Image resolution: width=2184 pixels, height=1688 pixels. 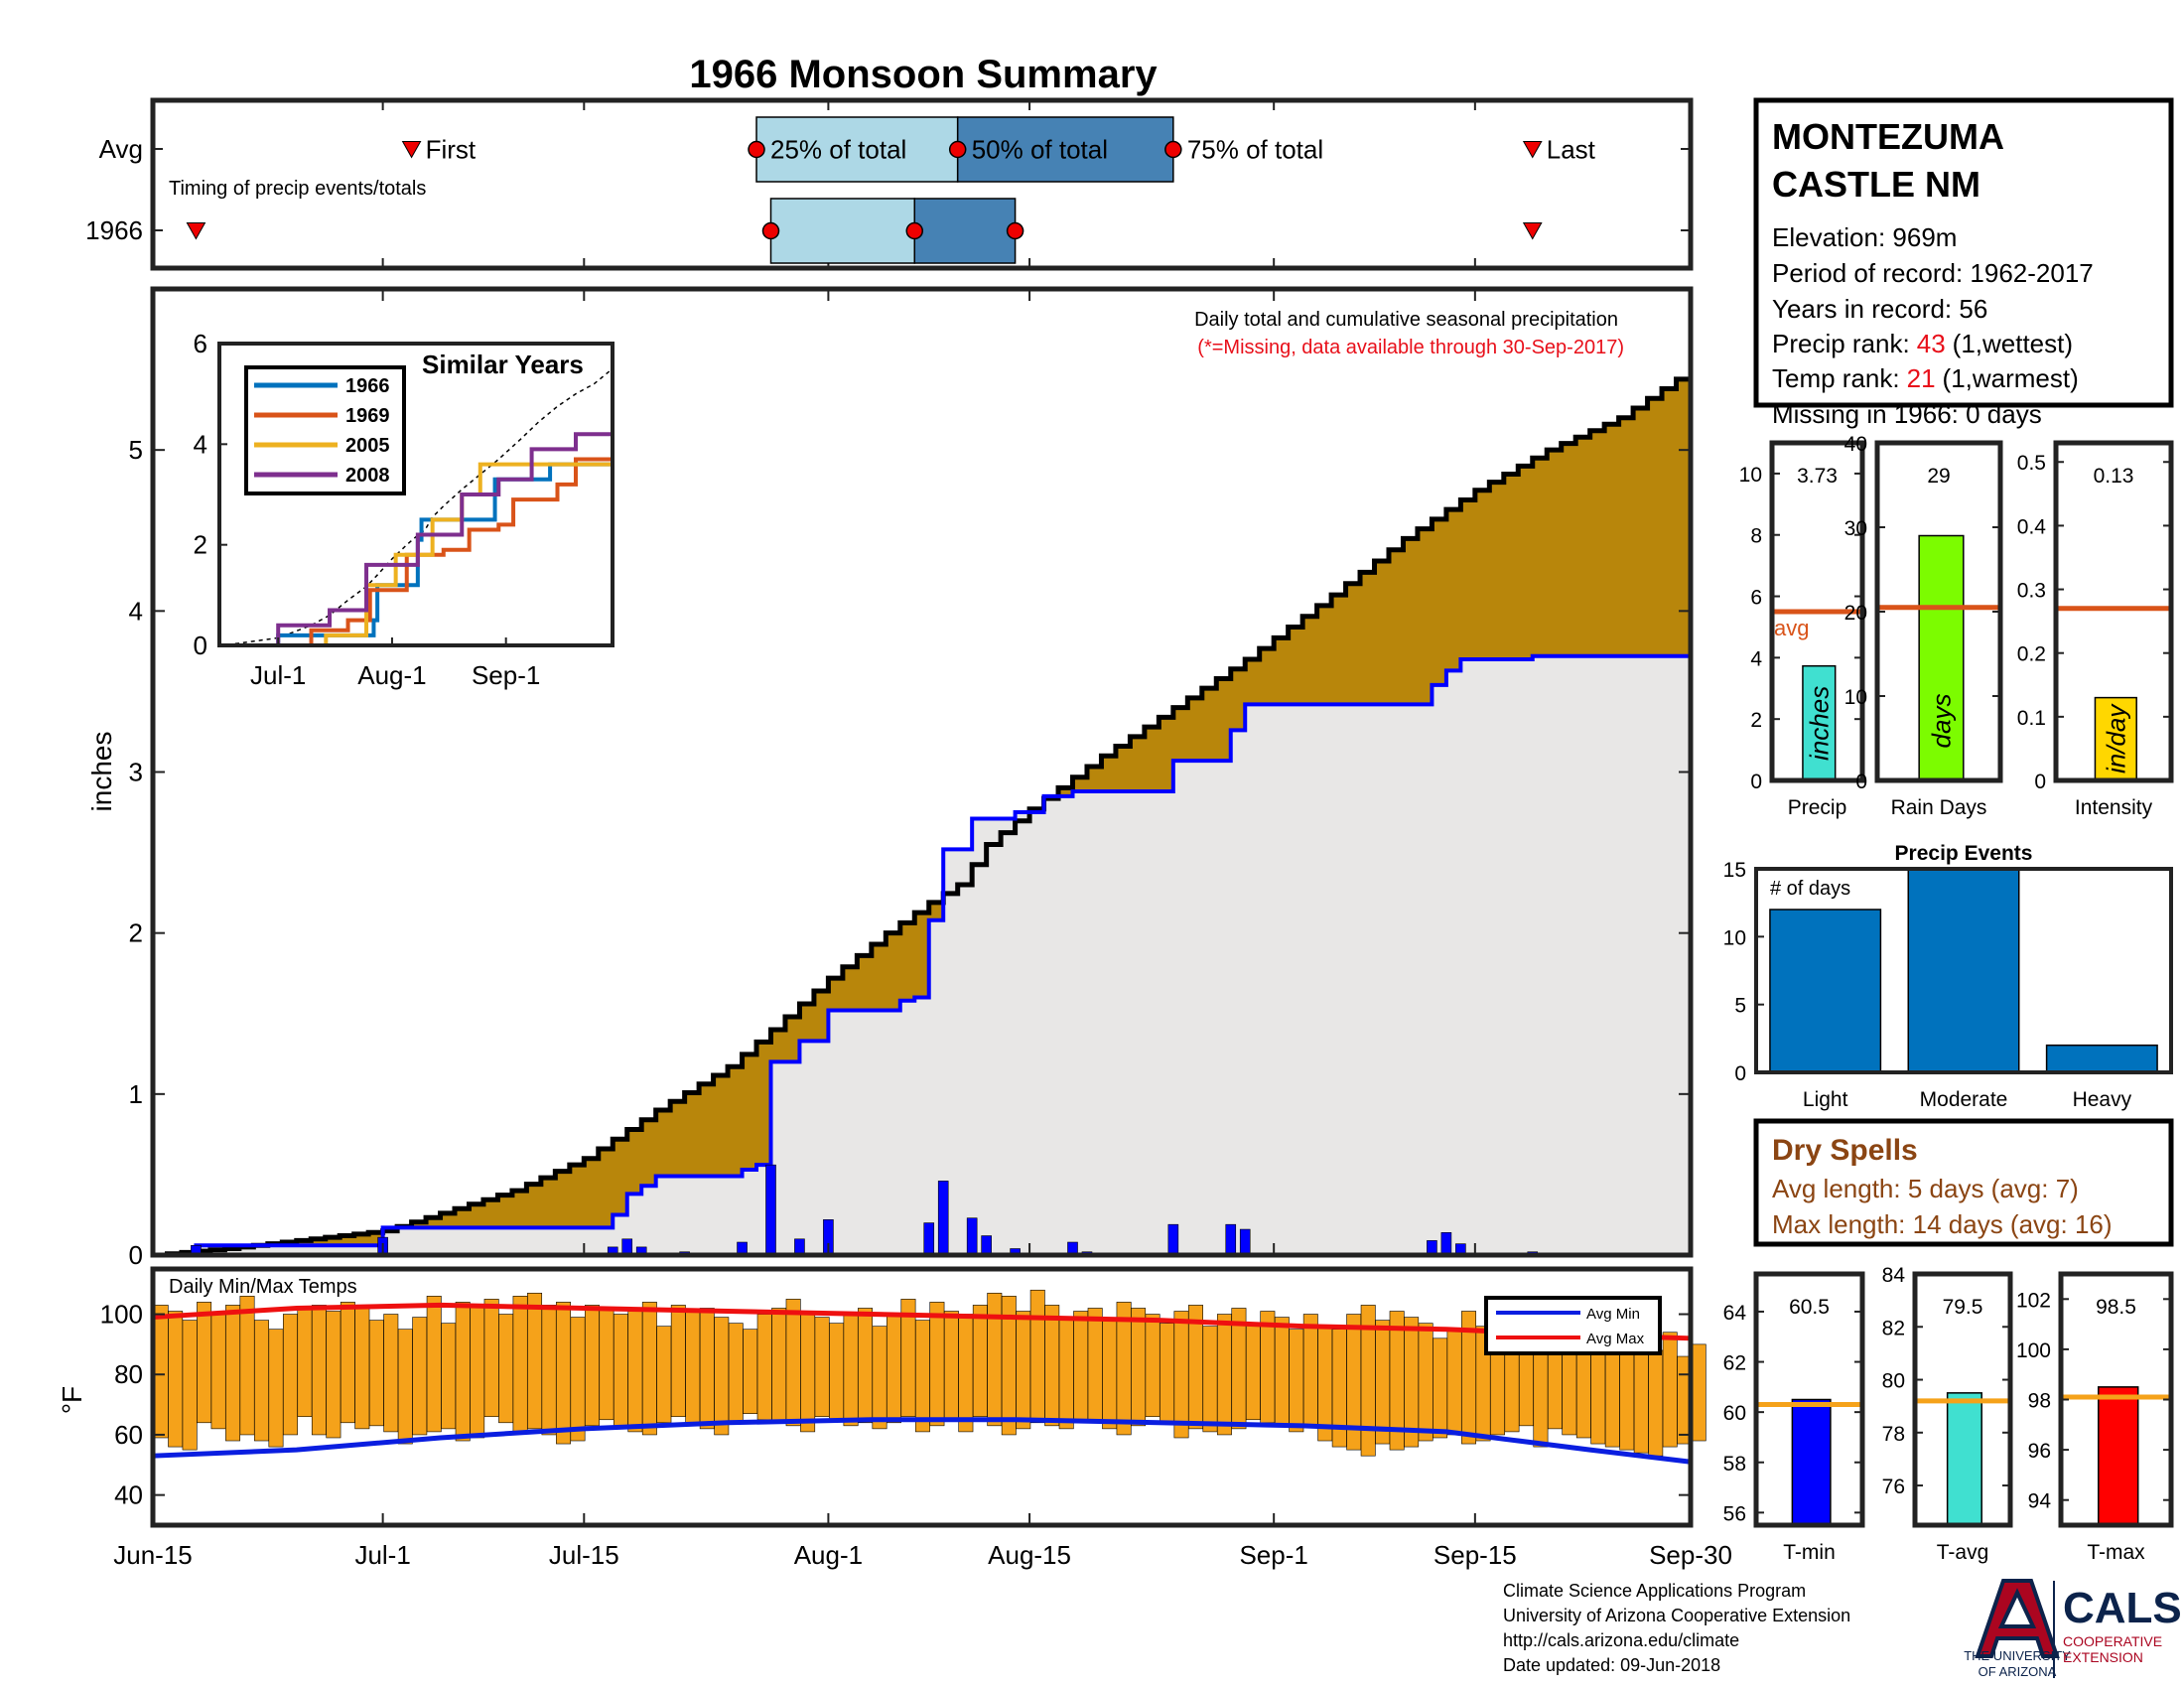 I want to click on temps-y-tick-label: 80, so click(x=128, y=1374).